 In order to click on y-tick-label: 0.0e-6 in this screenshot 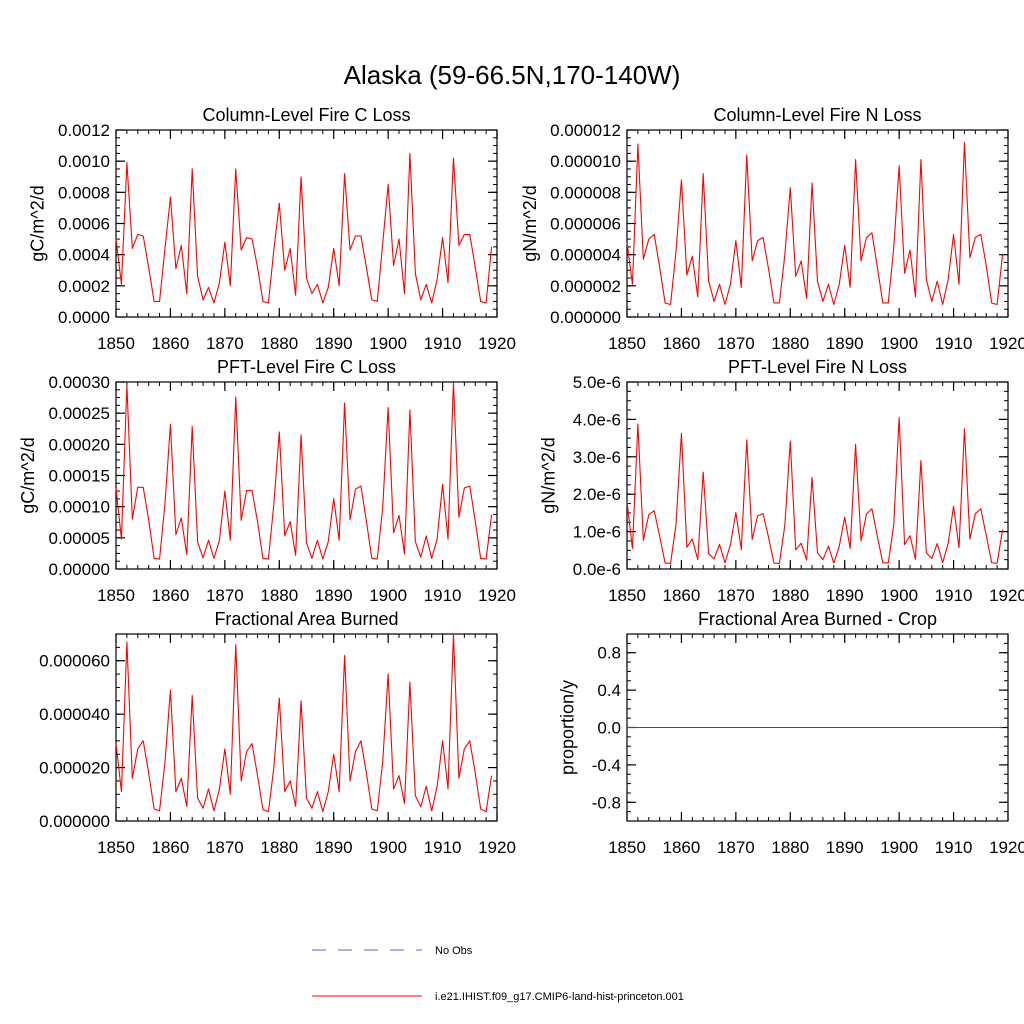, I will do `click(597, 569)`.